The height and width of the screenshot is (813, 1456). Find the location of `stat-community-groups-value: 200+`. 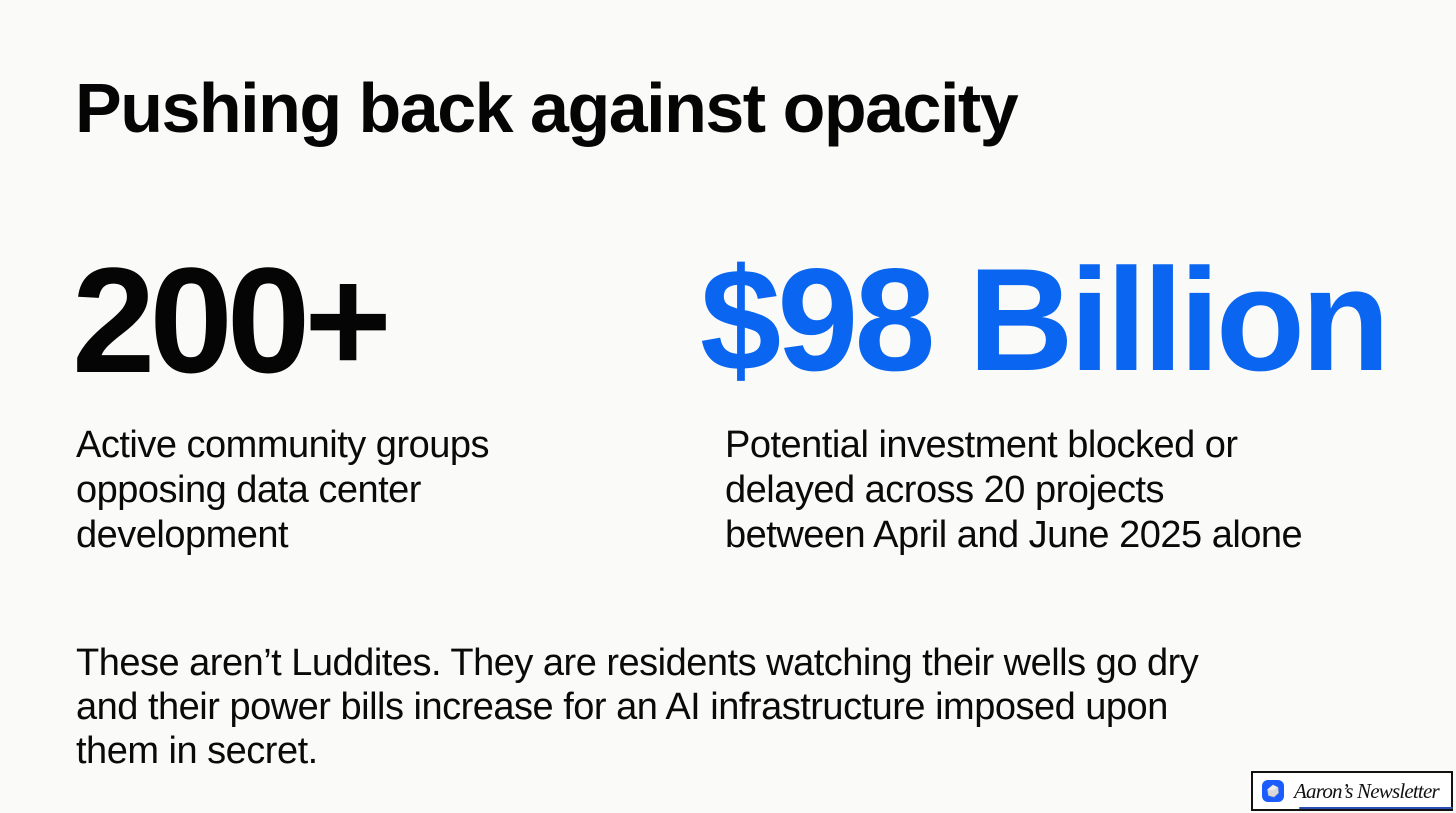

stat-community-groups-value: 200+ is located at coordinates (232, 320).